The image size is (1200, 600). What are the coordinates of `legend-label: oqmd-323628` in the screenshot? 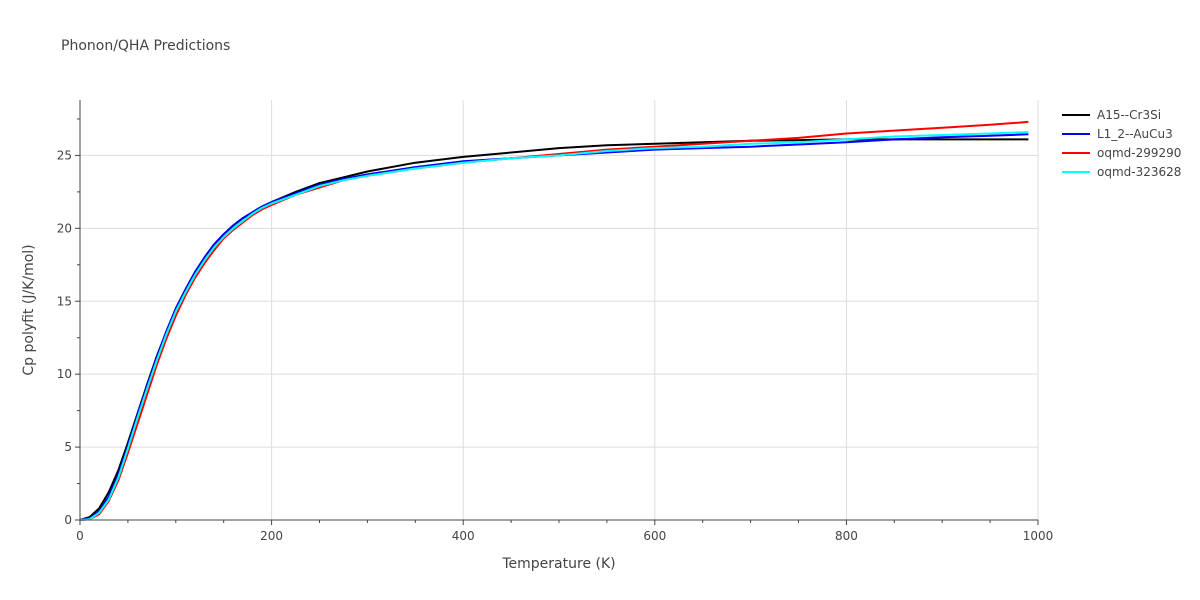 It's located at (1139, 172).